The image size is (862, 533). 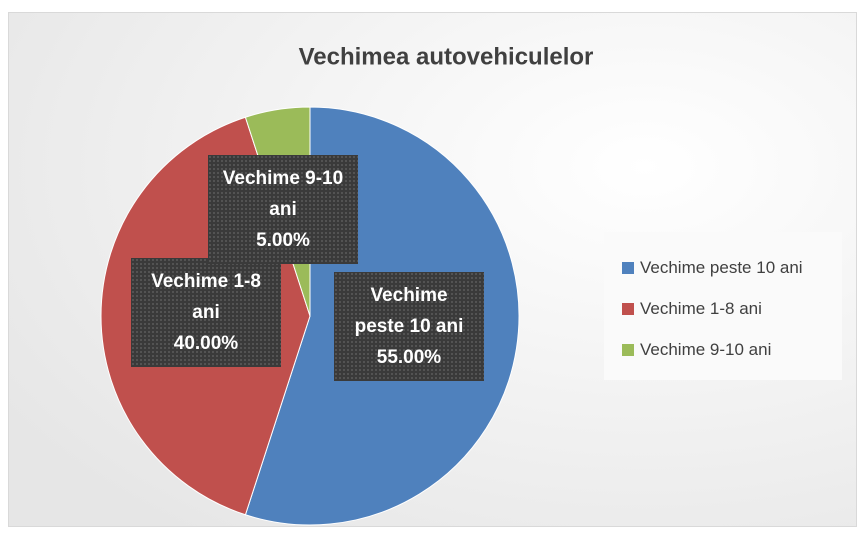 I want to click on data-label-name: Vechime 1-8 ani, so click(x=206, y=297).